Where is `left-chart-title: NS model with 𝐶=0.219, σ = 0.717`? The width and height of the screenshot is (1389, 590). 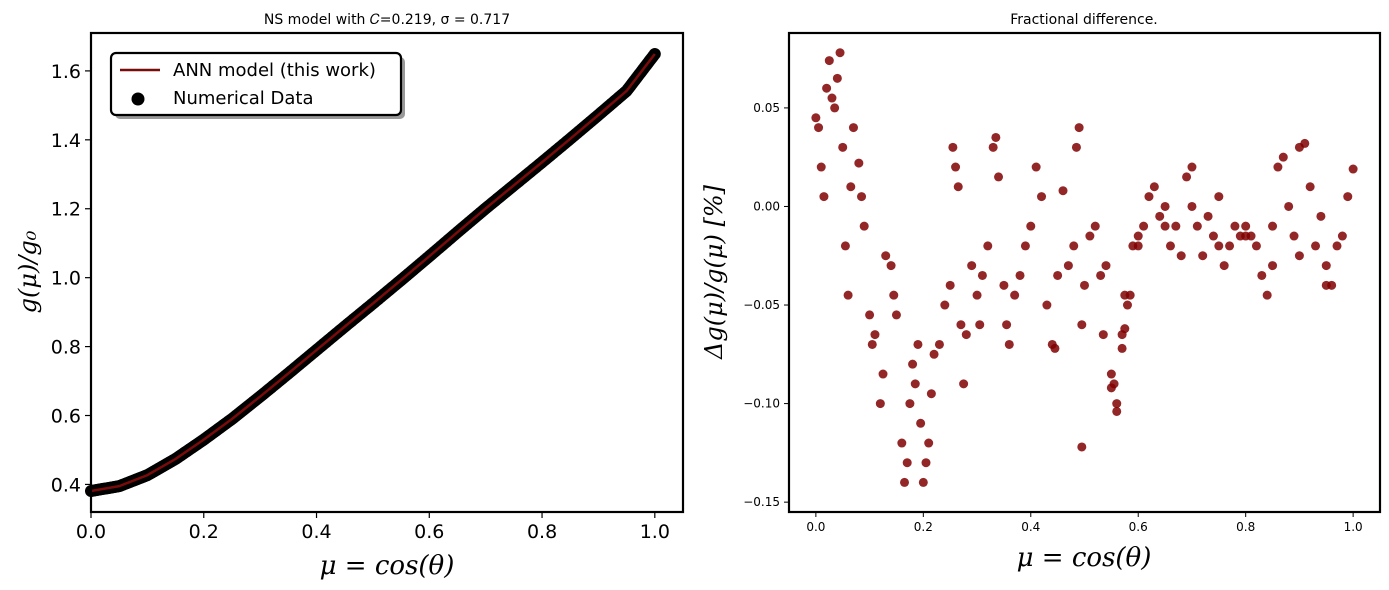
left-chart-title: NS model with 𝐶=0.219, σ = 0.717 is located at coordinates (387, 20).